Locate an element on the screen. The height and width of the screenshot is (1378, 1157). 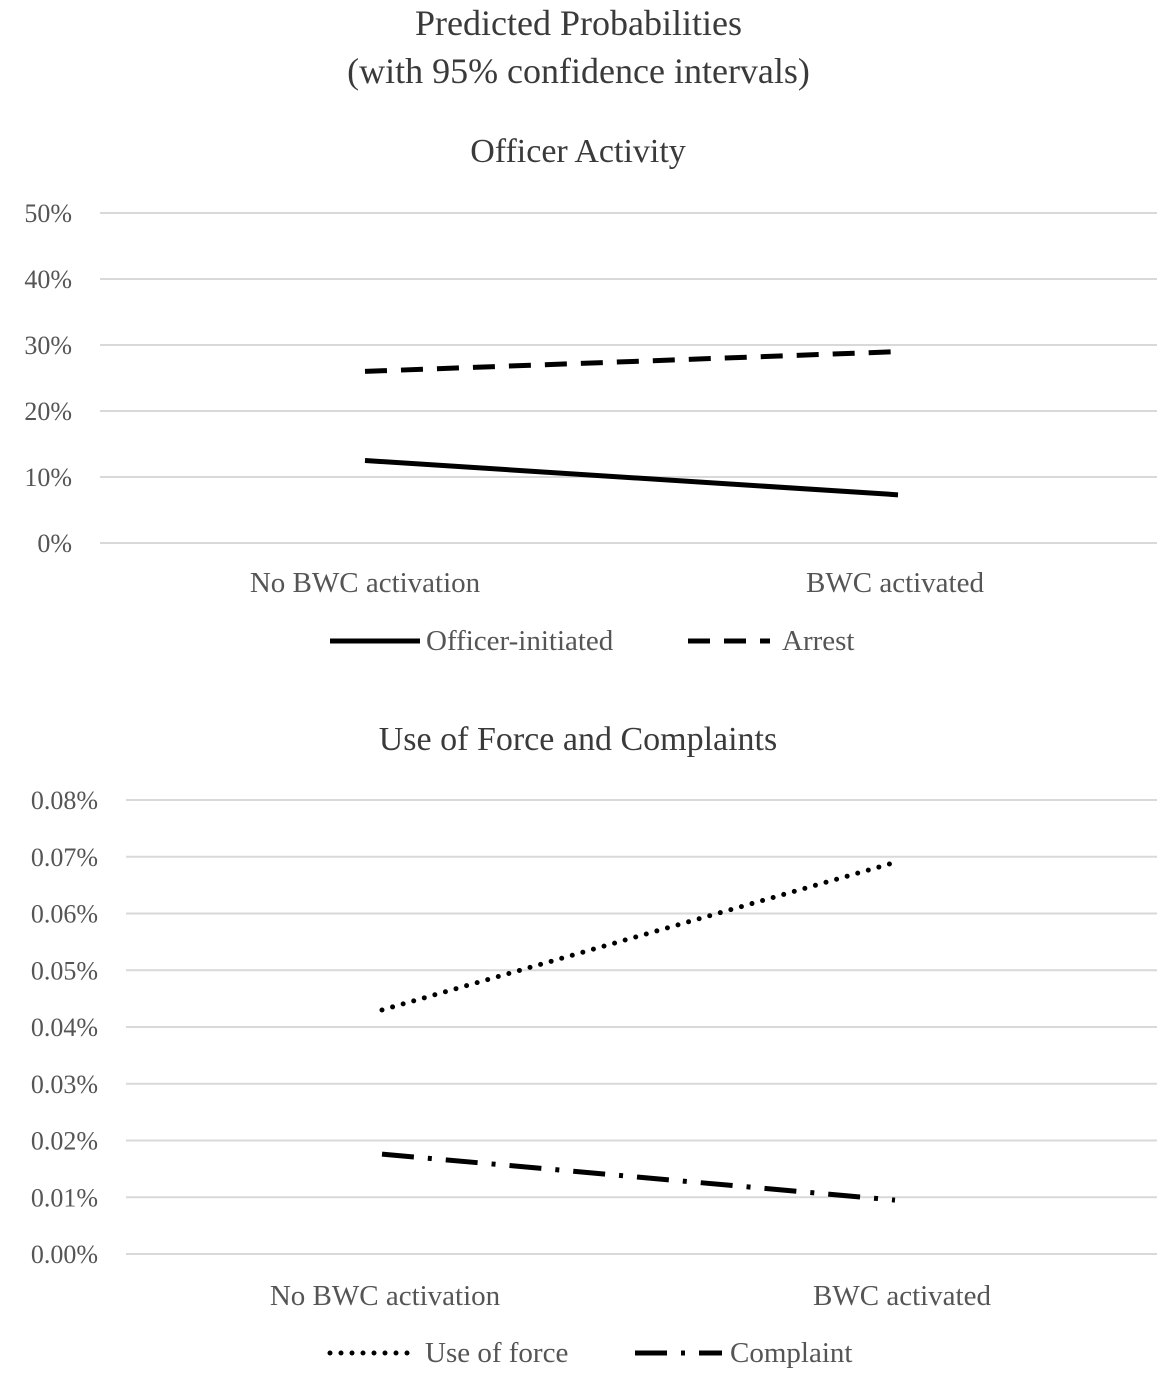
y-tick-label: 0.07% is located at coordinates (64, 857).